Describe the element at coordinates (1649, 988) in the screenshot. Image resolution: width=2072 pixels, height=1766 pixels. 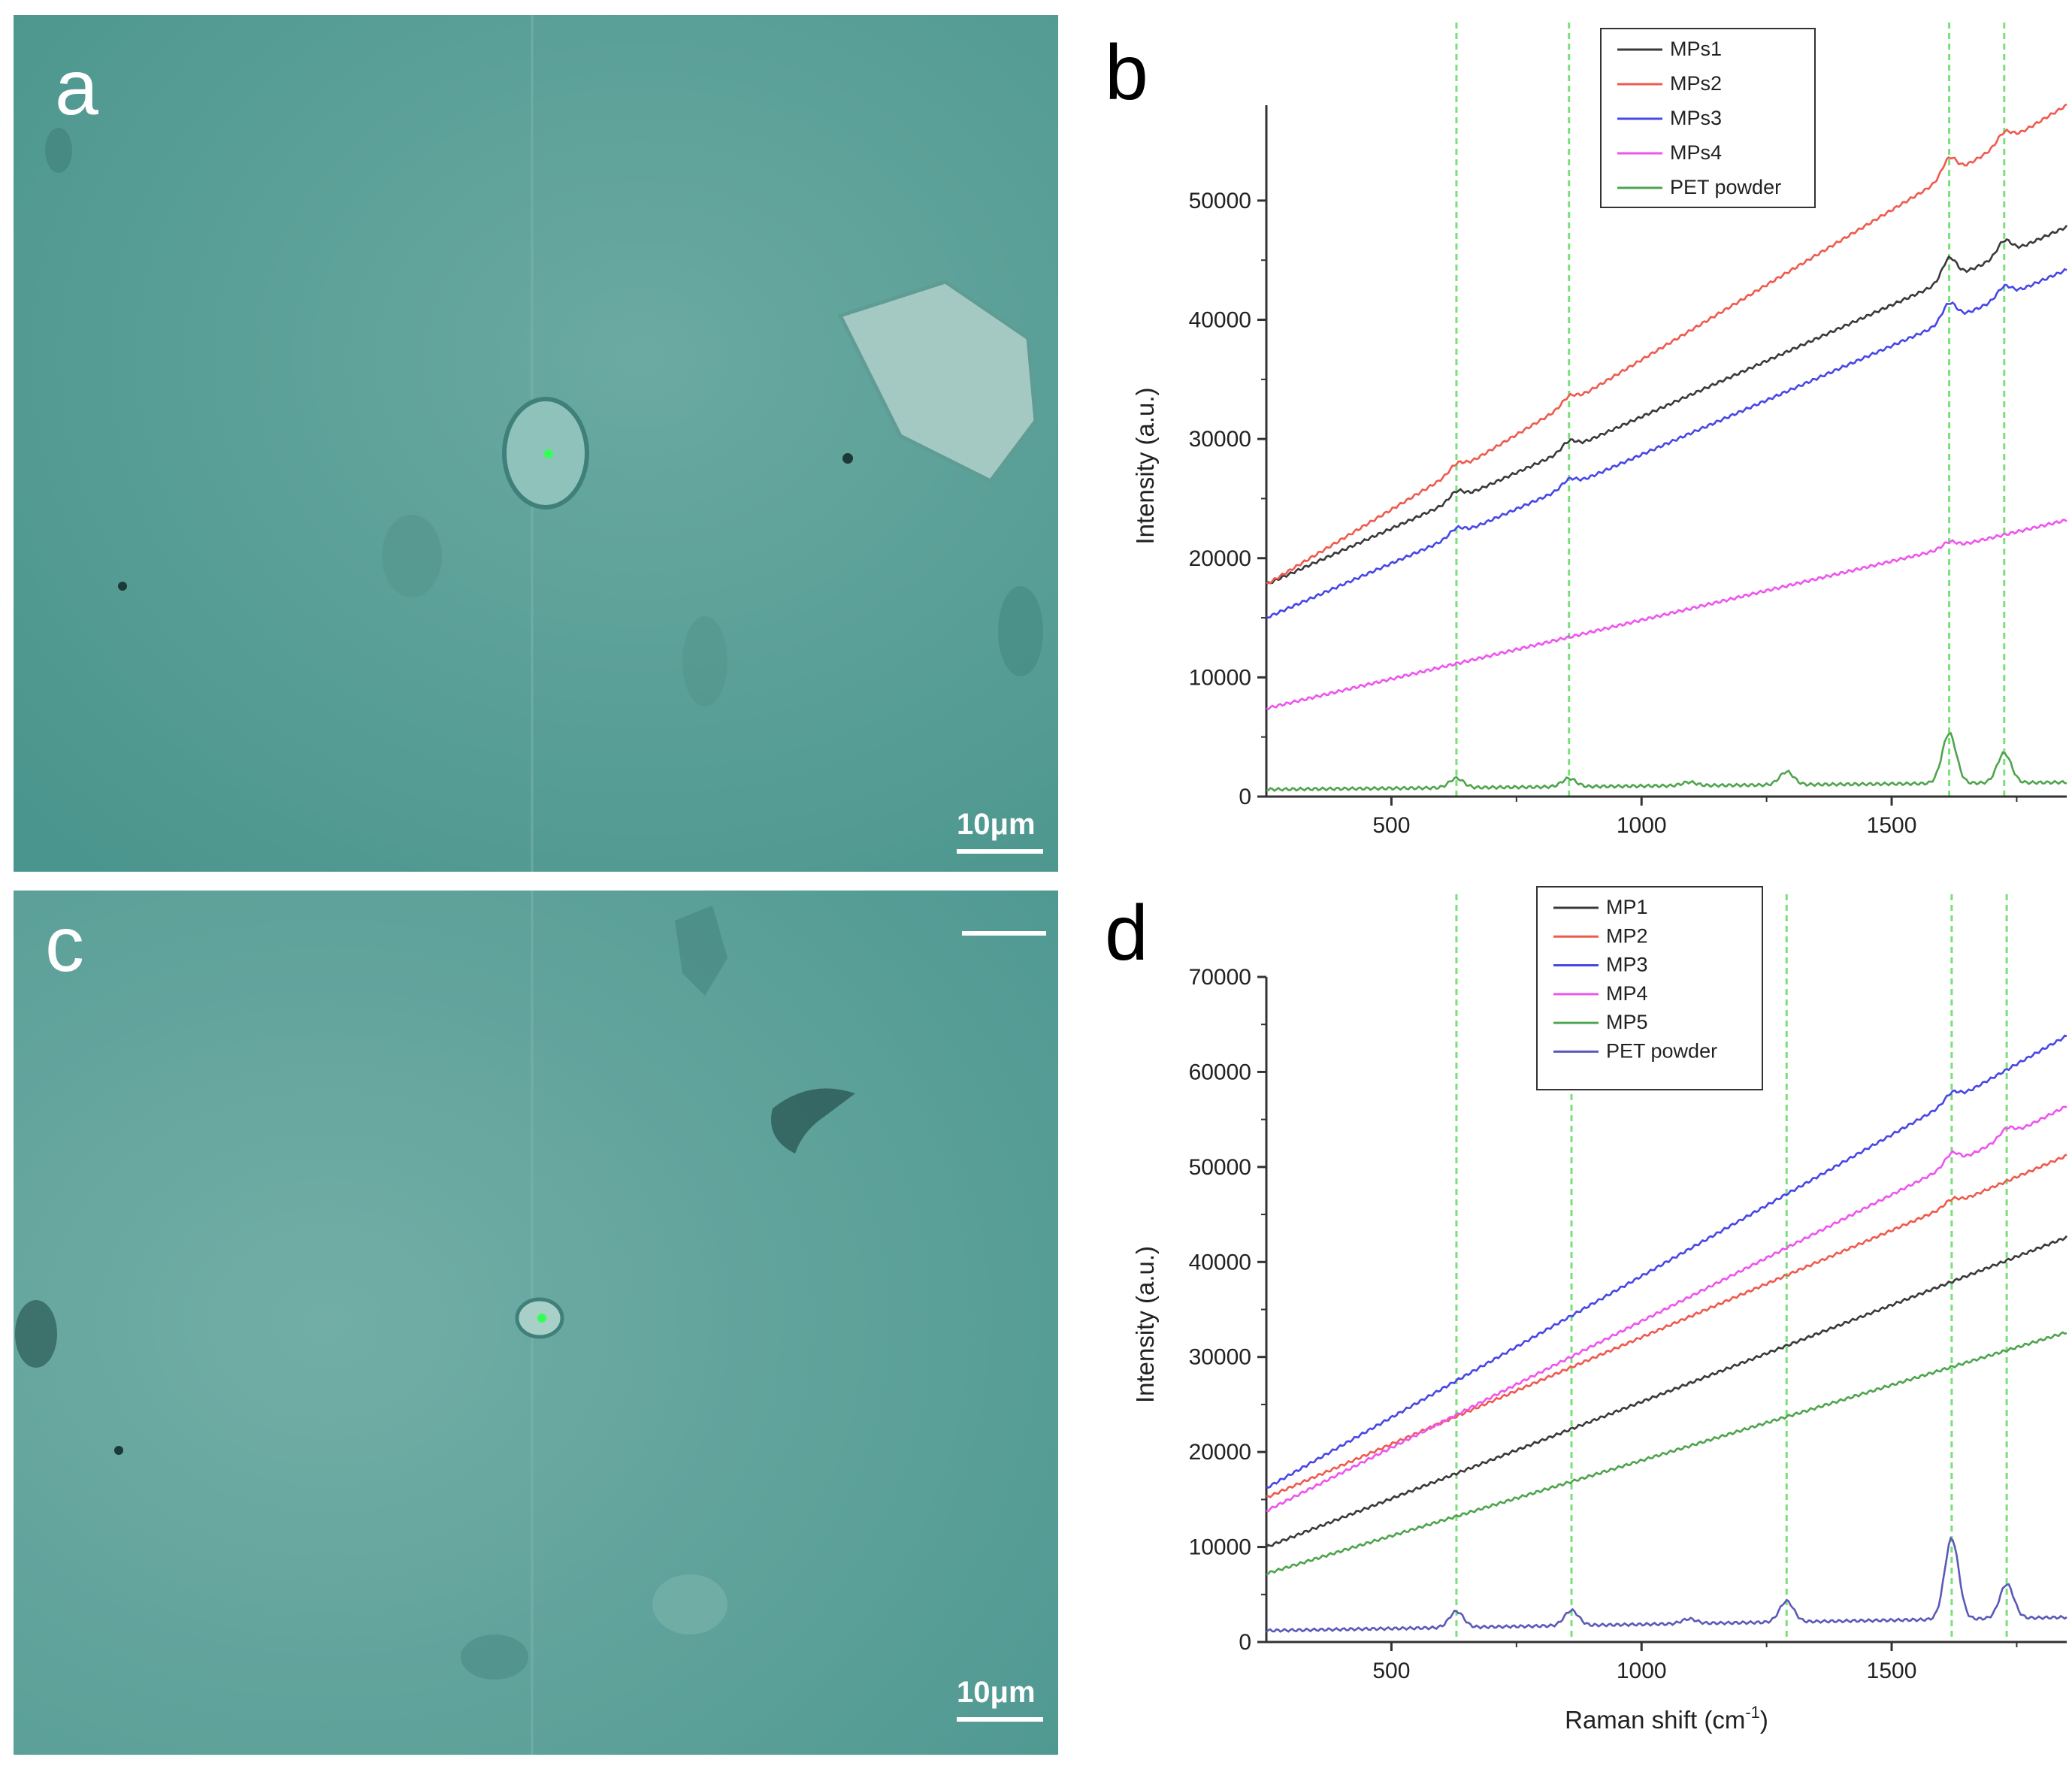
I see `legend-box` at that location.